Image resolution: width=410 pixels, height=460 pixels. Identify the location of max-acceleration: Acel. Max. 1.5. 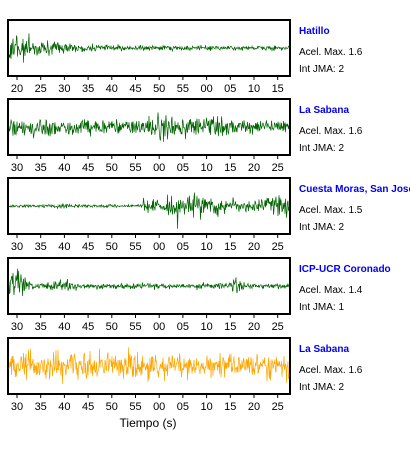
(331, 210).